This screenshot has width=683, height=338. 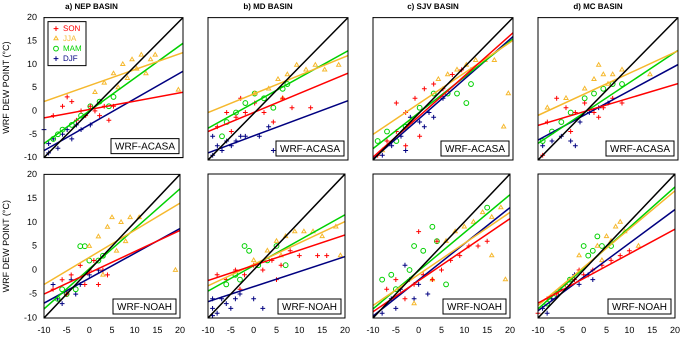 What do you see at coordinates (433, 7) in the screenshot?
I see `chart-title: c) SJV BASIN` at bounding box center [433, 7].